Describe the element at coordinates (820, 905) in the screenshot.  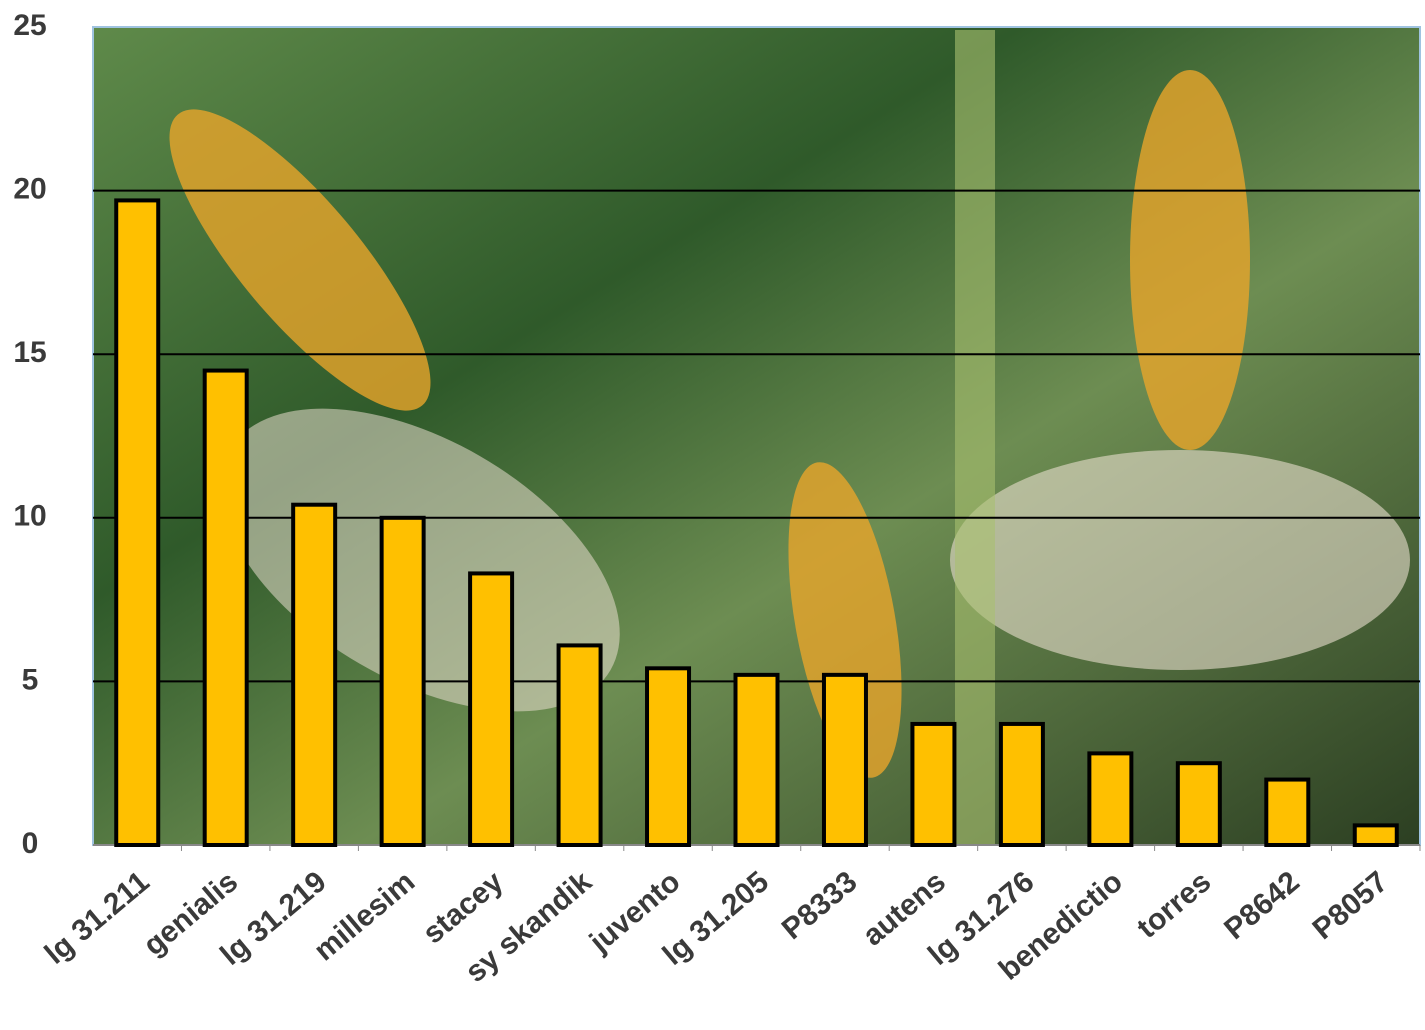
I see `x-tick-label: P8333` at that location.